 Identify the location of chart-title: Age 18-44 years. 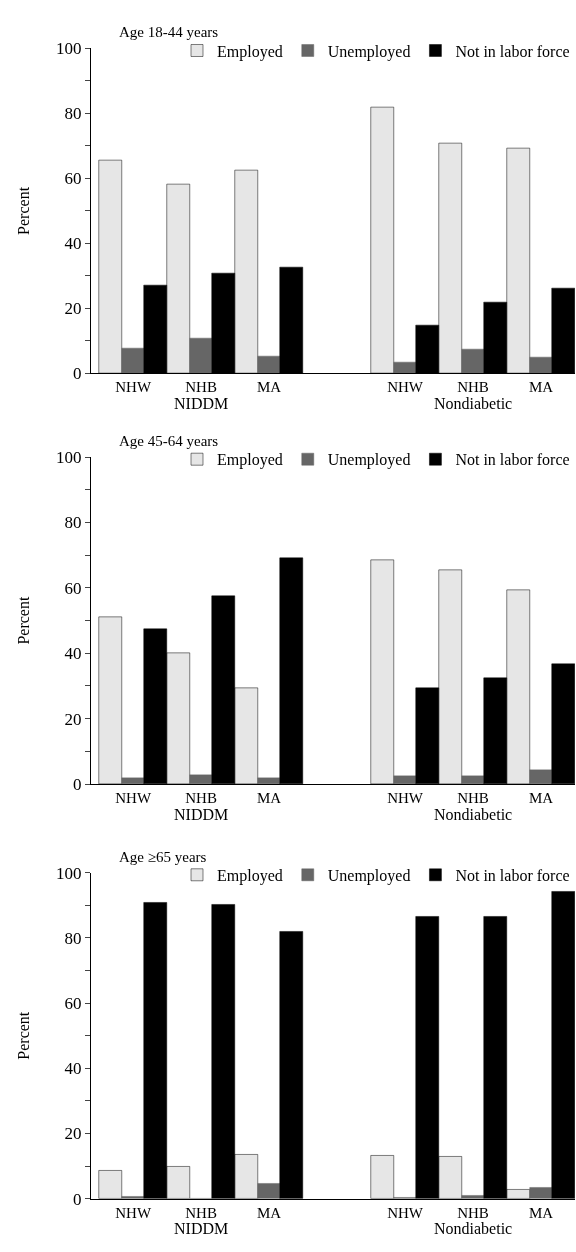
(169, 32).